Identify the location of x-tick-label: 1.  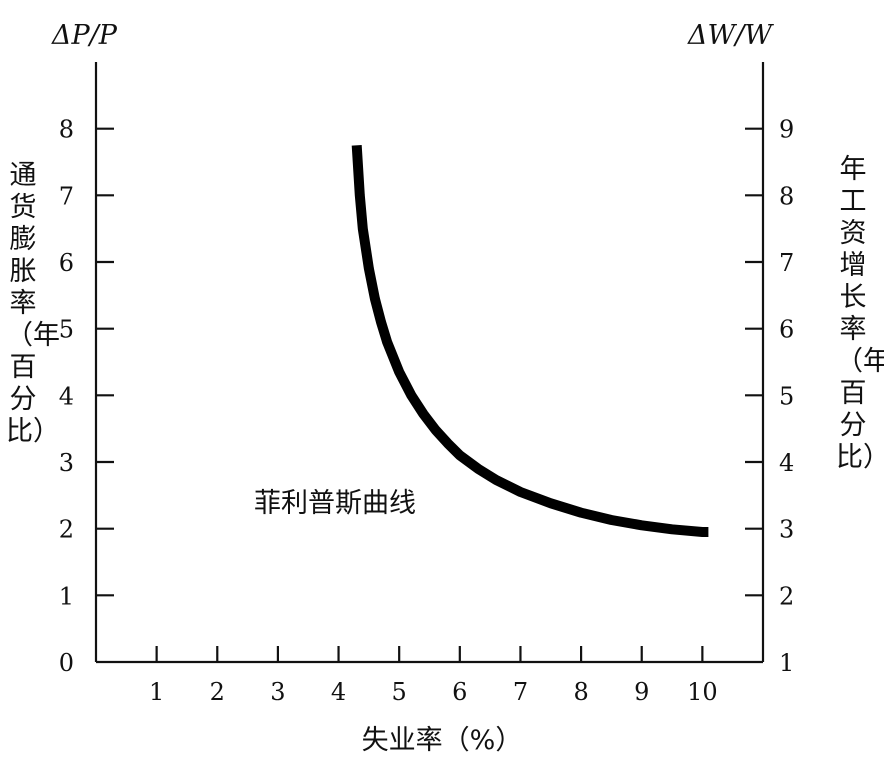
(156, 692).